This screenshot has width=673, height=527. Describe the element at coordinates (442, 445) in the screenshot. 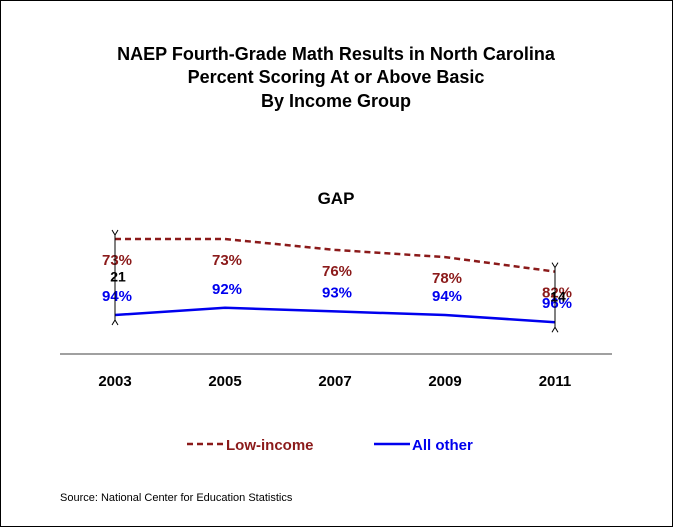

I see `legend-label-all-other: All other` at that location.